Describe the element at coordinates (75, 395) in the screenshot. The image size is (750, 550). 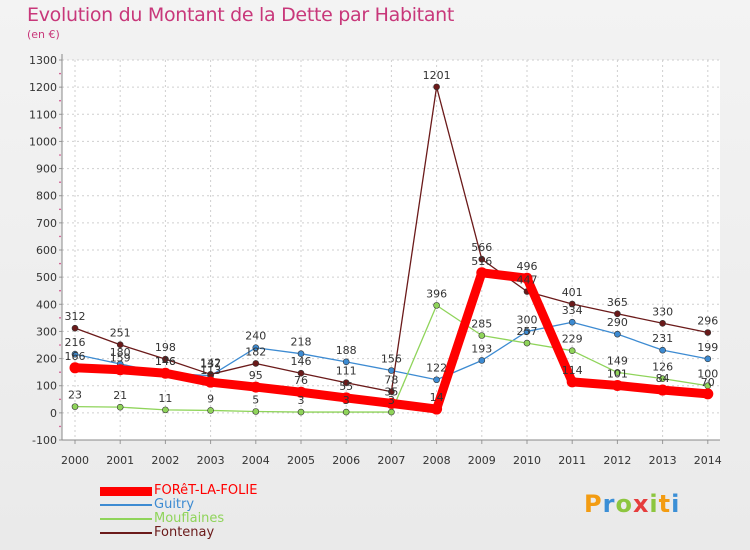
I see `data-label: 23` at that location.